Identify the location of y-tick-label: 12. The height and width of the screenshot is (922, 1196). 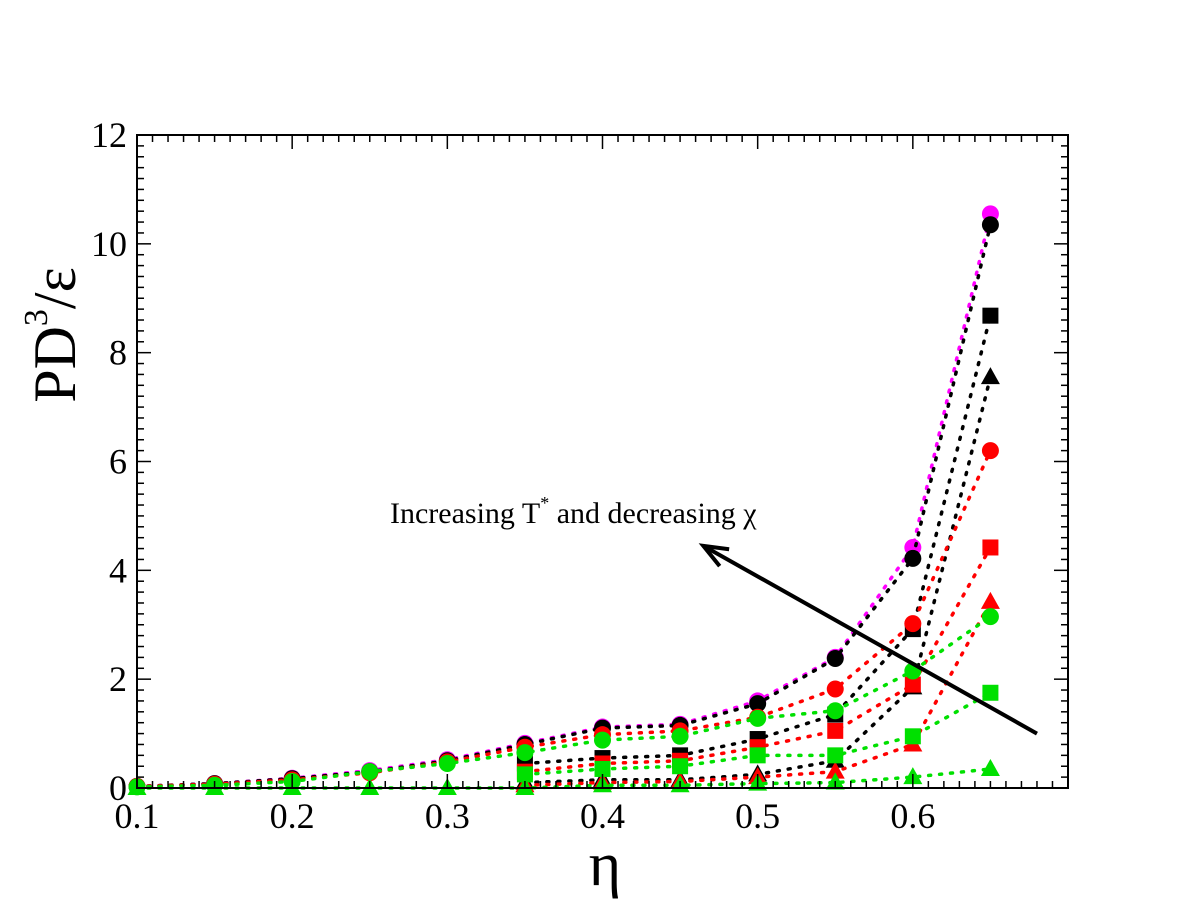
(109, 135).